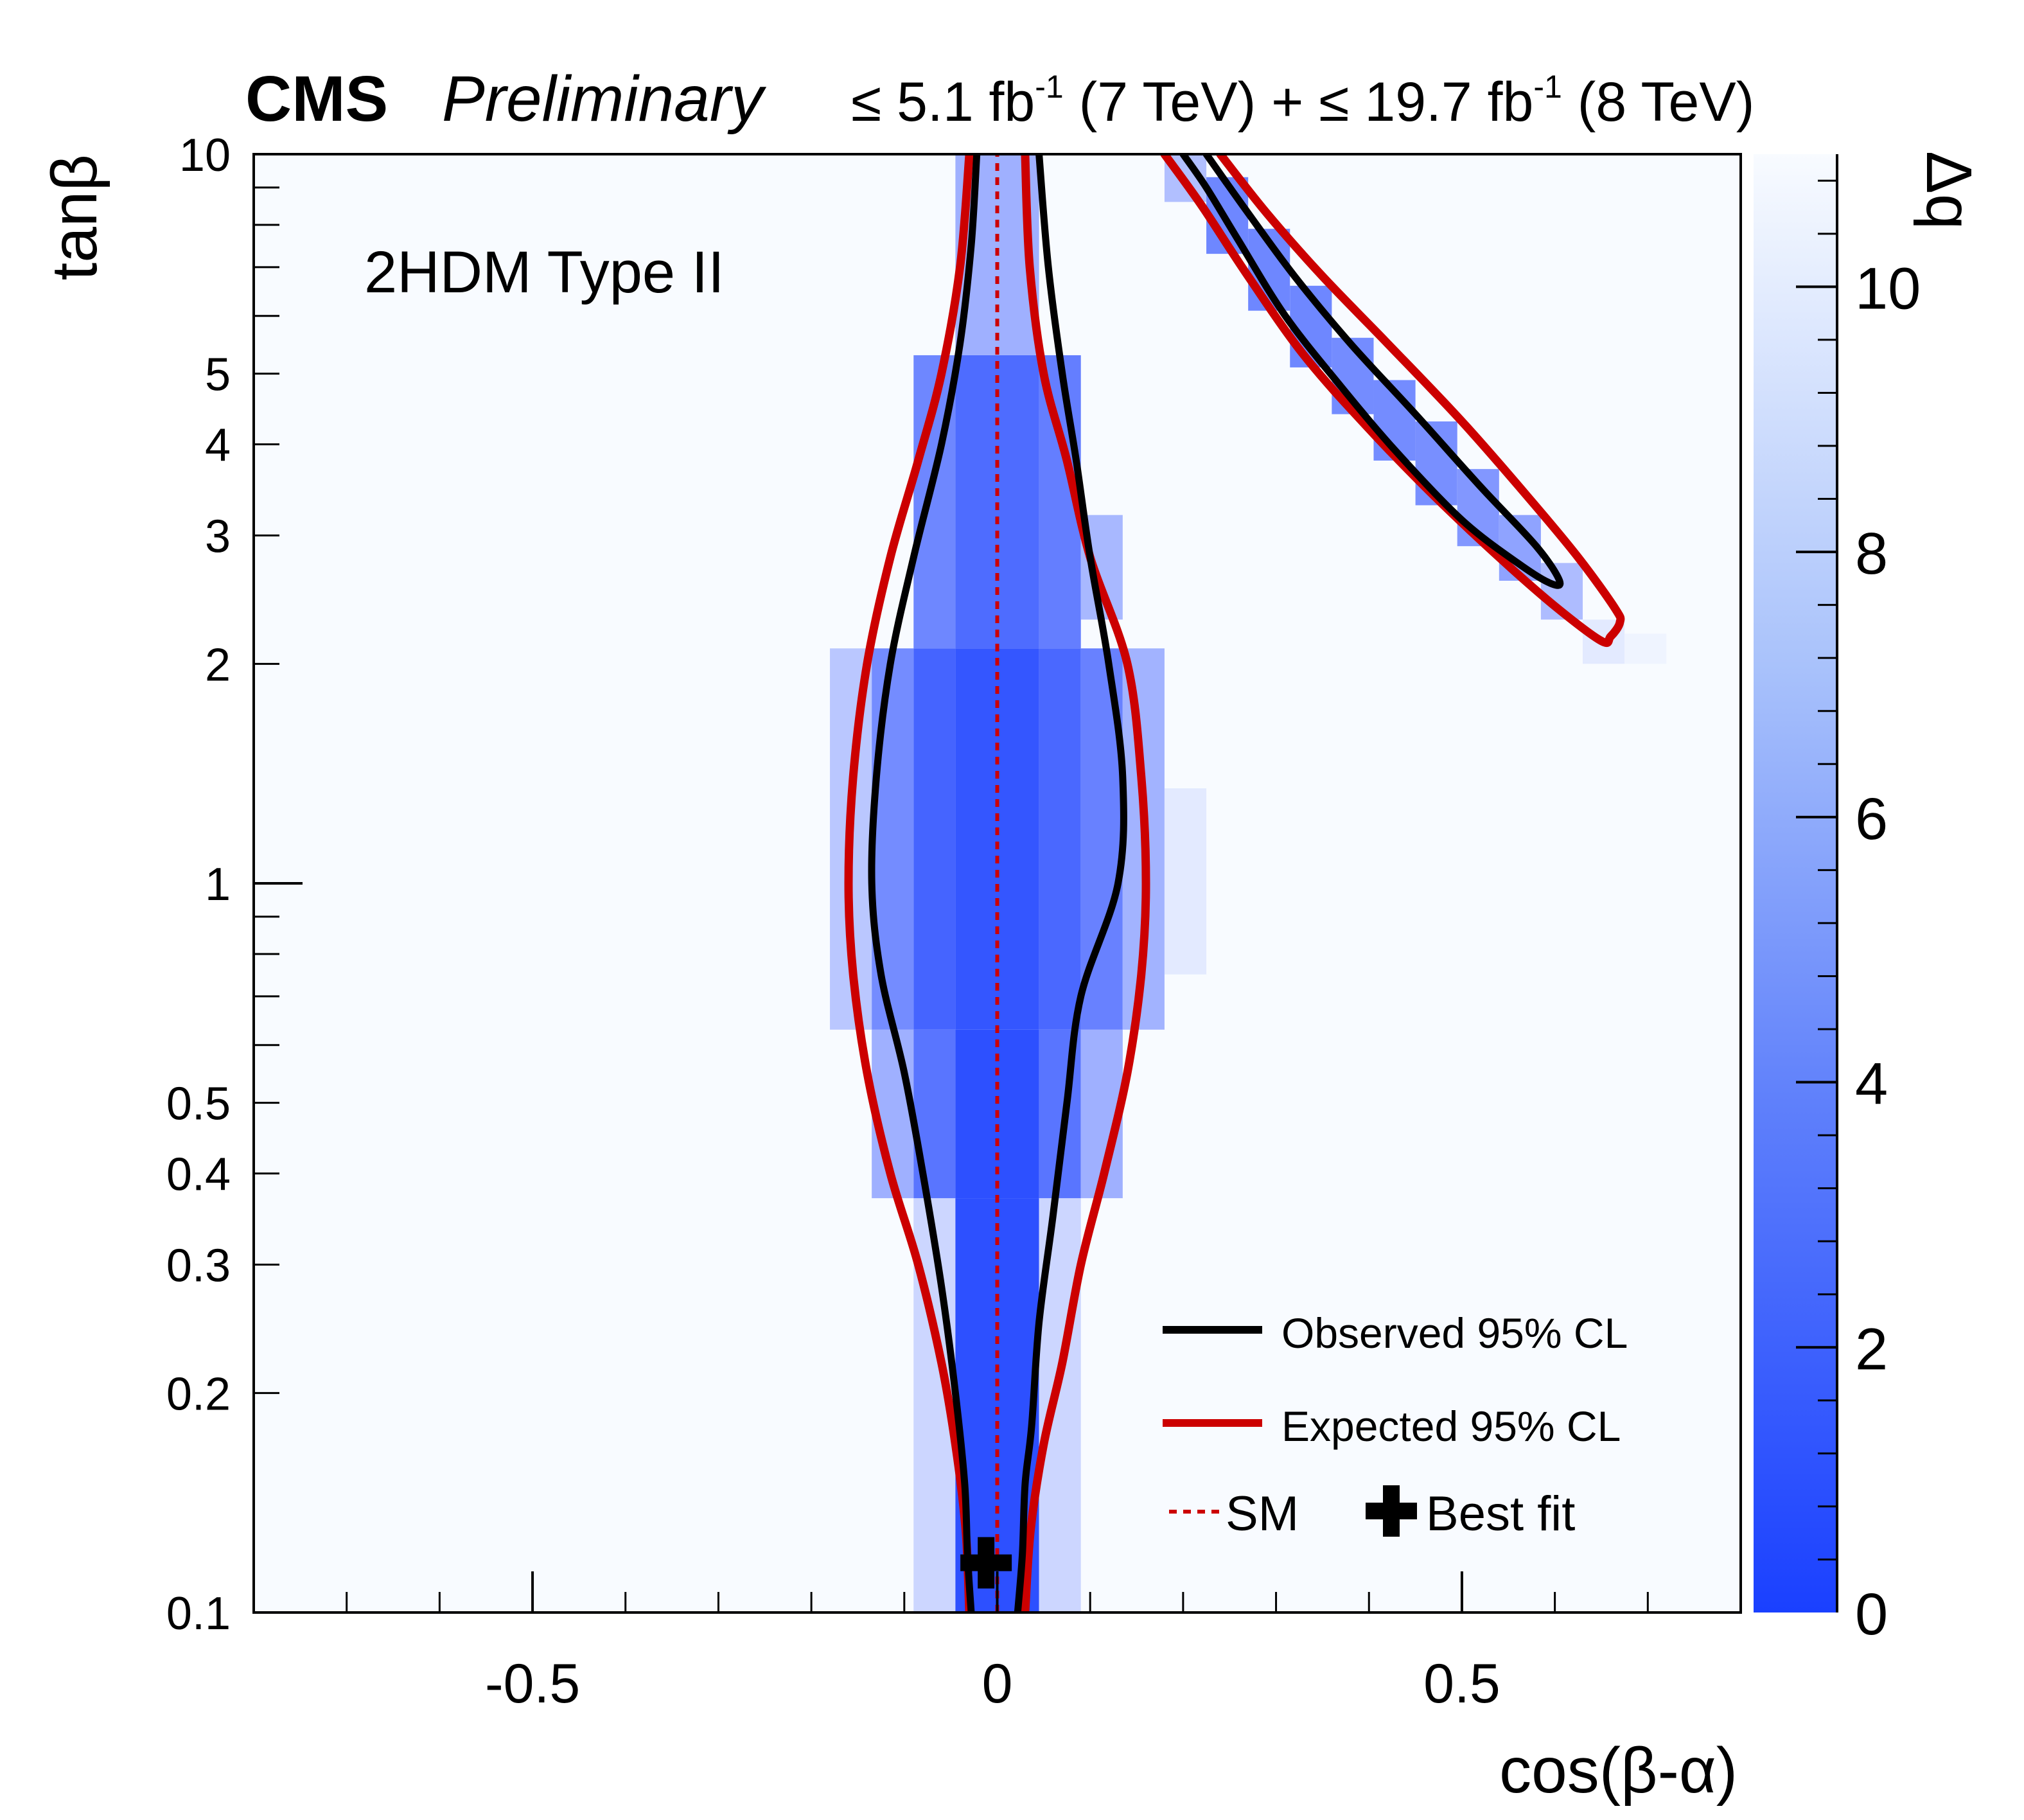 Image resolution: width=2024 pixels, height=1820 pixels. What do you see at coordinates (1871, 1349) in the screenshot?
I see `z-tick-label: 2` at bounding box center [1871, 1349].